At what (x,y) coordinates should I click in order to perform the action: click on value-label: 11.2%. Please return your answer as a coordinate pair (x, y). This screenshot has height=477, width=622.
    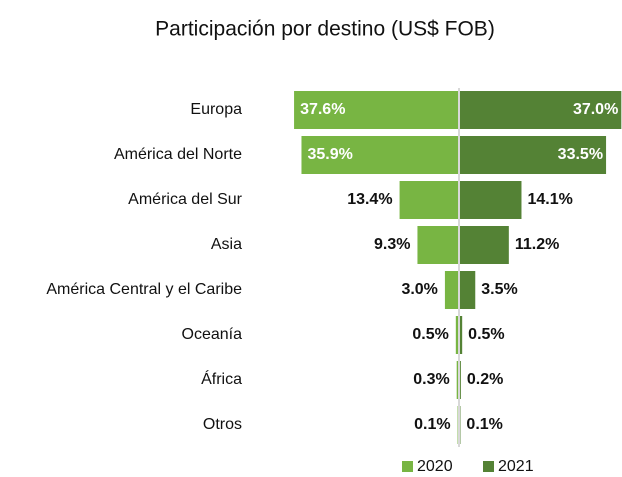
    Looking at the image, I should click on (537, 244).